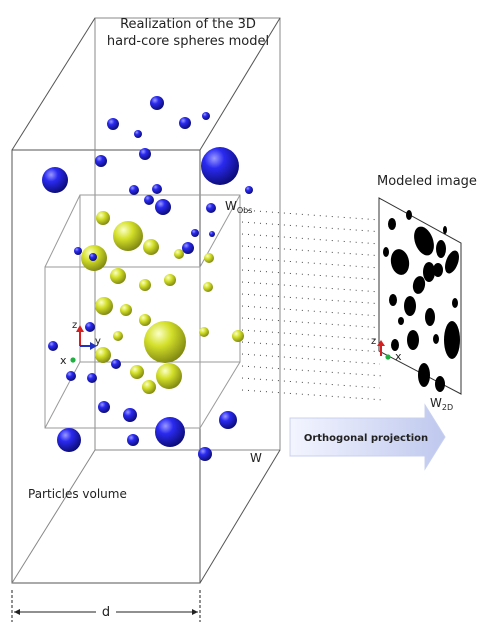 The width and height of the screenshot is (477, 625). I want to click on w-obs-label: WObs, so click(238, 207).